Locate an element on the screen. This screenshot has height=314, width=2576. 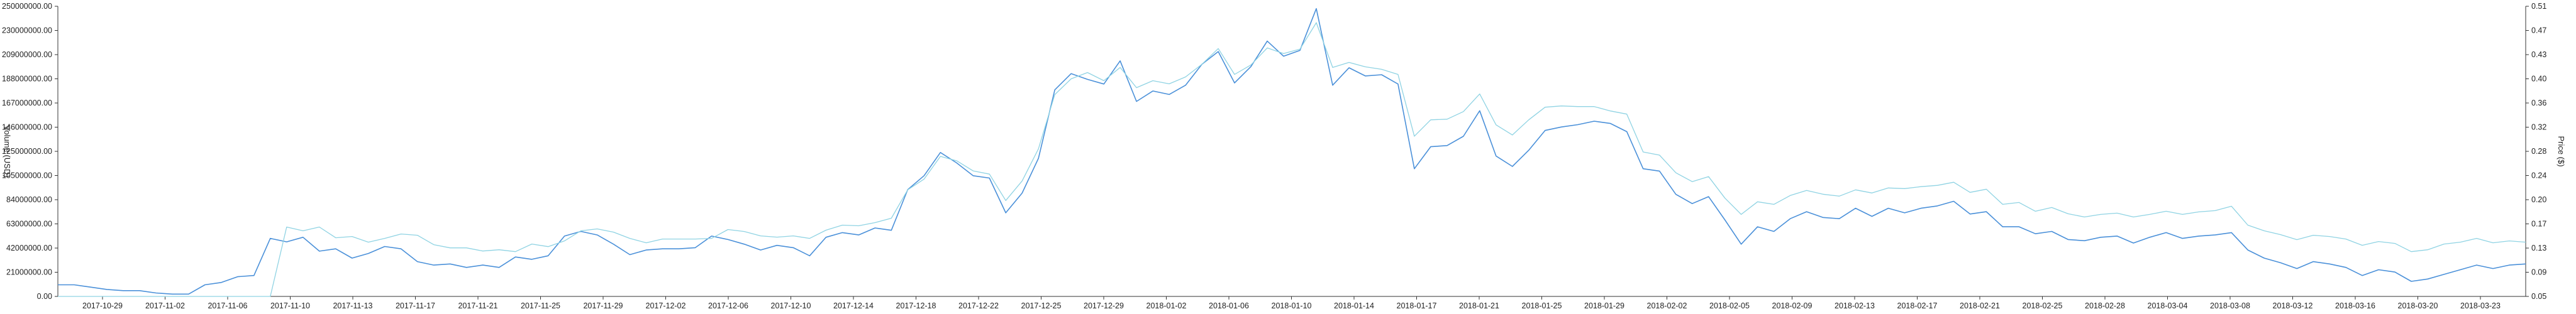
x-tick-label: 2017-11-06 is located at coordinates (227, 305).